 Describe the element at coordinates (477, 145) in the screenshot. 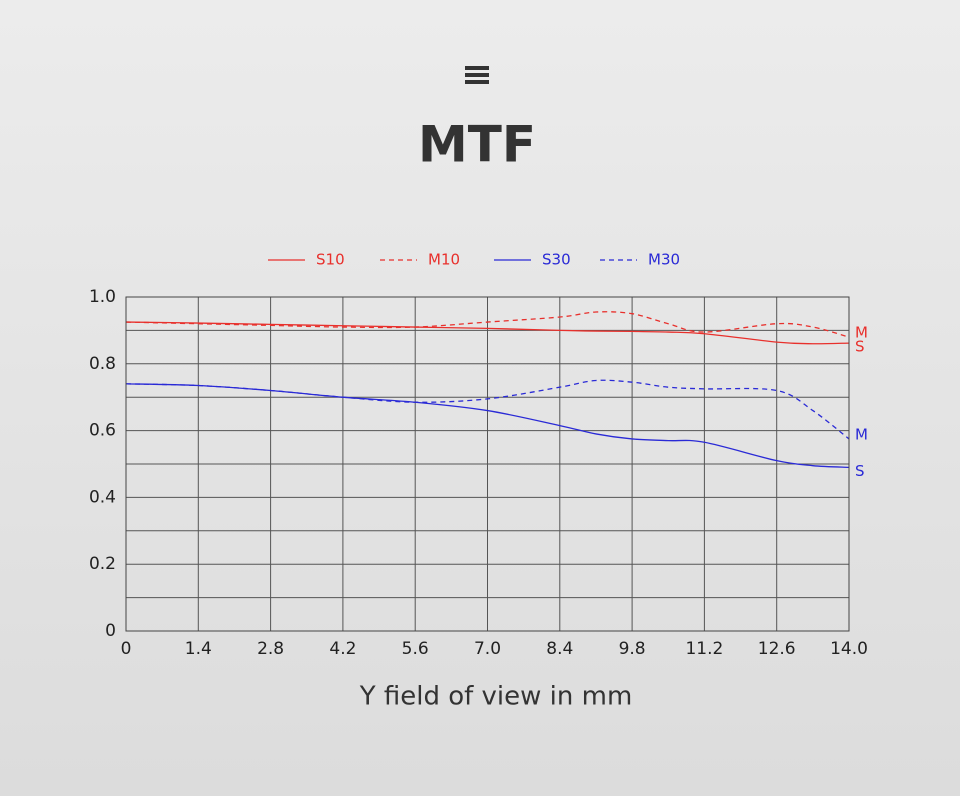

I see `chart-title: MTF` at that location.